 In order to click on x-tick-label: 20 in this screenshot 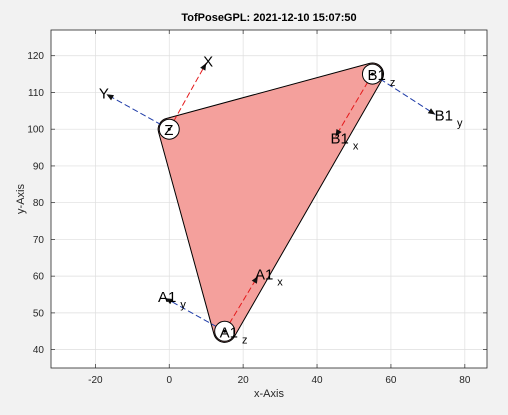, I will do `click(244, 380)`.